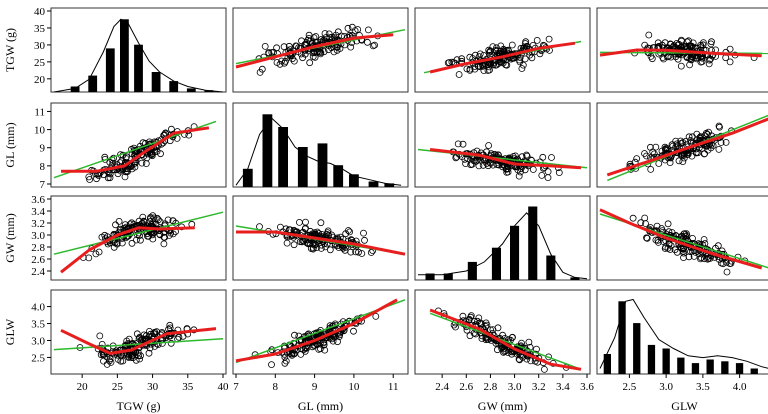 This screenshot has height=414, width=768. I want to click on density-curve-GW, so click(503, 246).